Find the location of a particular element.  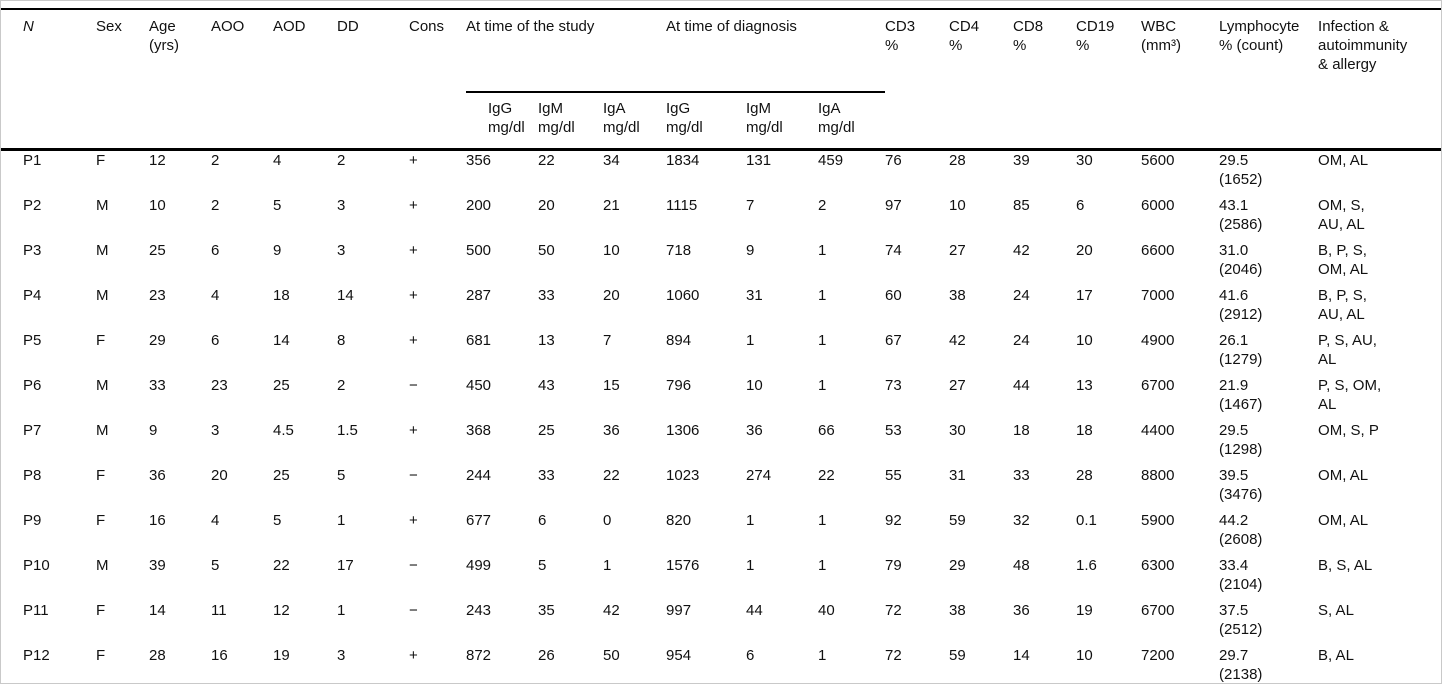

cell-iga_diag: 459 is located at coordinates (831, 160).